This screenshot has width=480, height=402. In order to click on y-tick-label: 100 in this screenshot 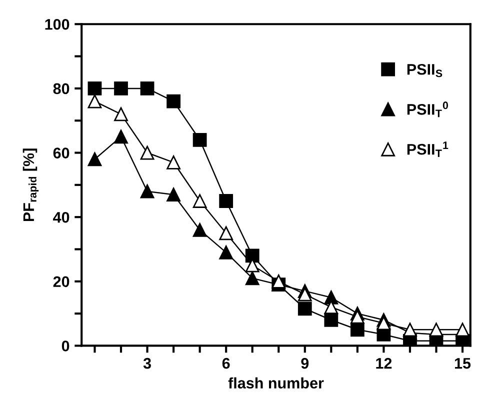, I will do `click(57, 24)`.